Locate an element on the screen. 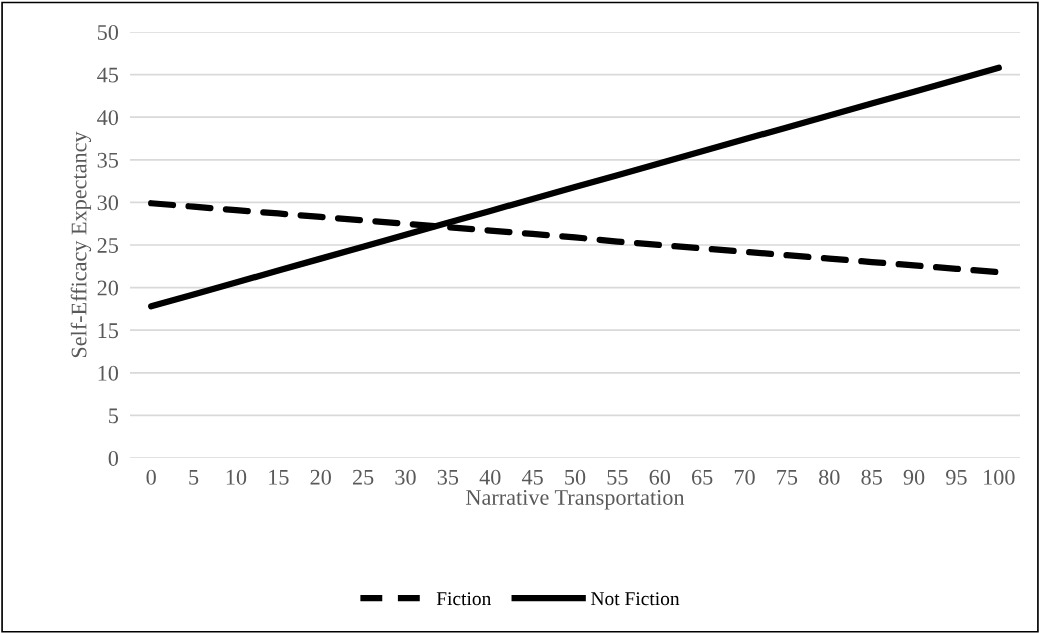 The height and width of the screenshot is (633, 1040). y-tick-label: 5 is located at coordinates (114, 416).